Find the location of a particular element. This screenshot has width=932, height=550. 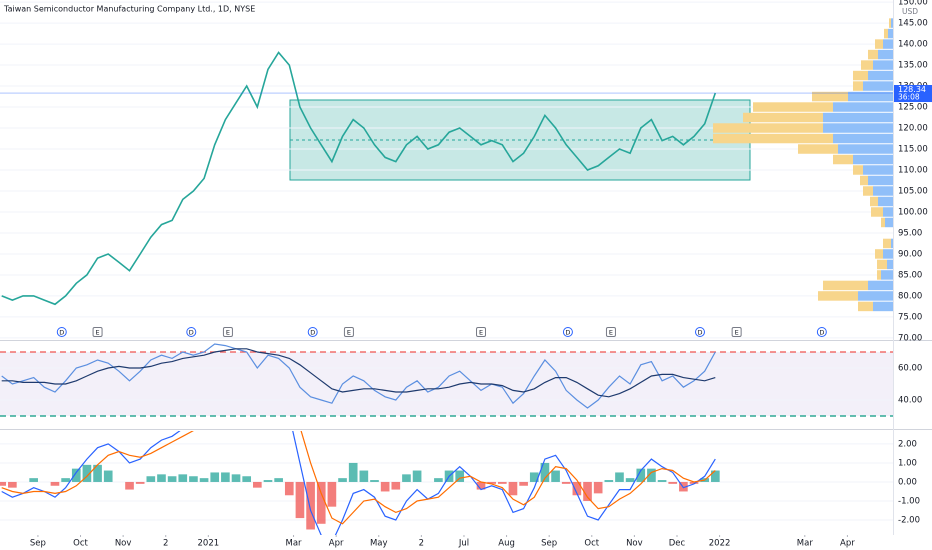

y-tick-label: 40.00 is located at coordinates (910, 401).